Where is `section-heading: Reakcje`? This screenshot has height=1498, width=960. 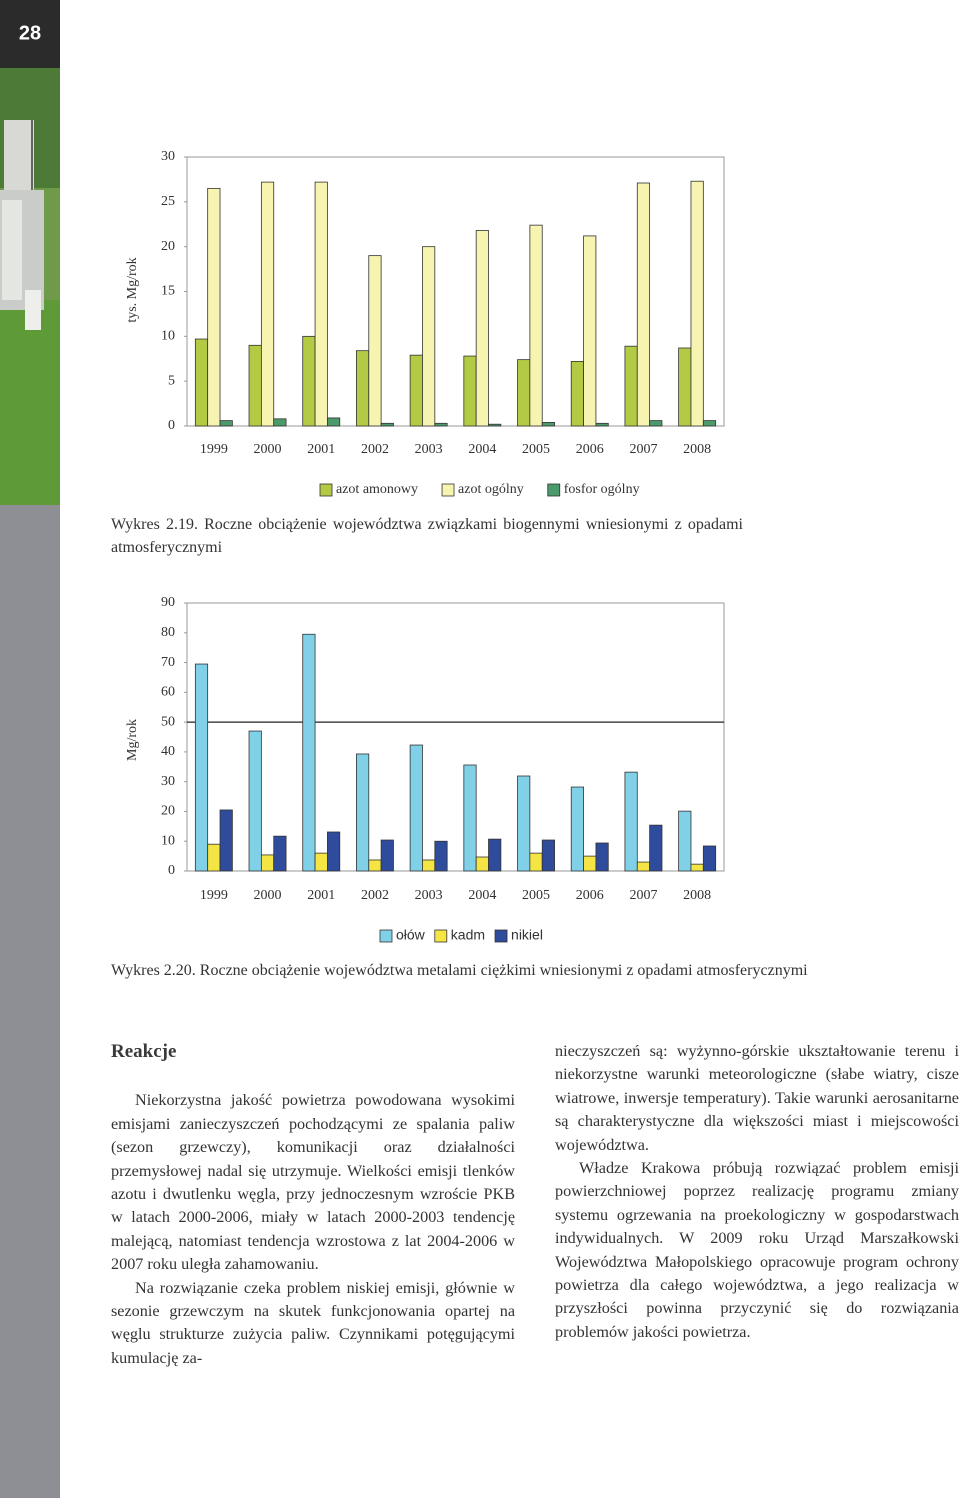 section-heading: Reakcje is located at coordinates (144, 1051).